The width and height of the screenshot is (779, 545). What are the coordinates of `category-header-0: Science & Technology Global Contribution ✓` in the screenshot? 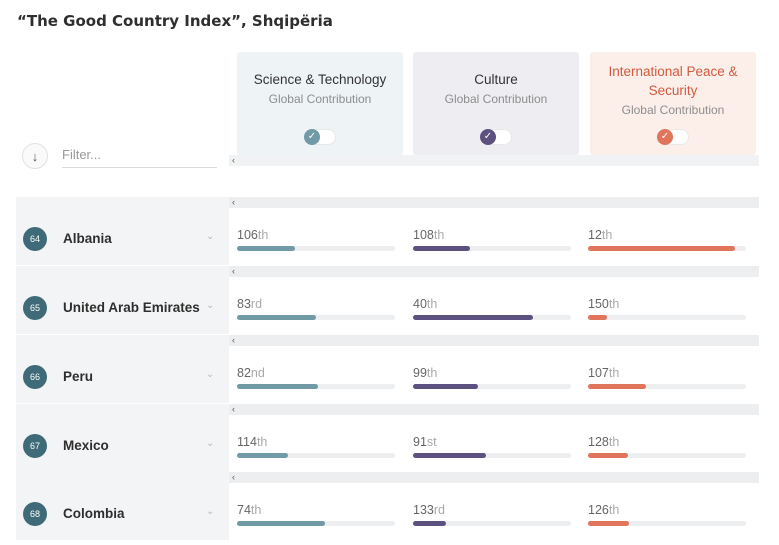 It's located at (320, 103).